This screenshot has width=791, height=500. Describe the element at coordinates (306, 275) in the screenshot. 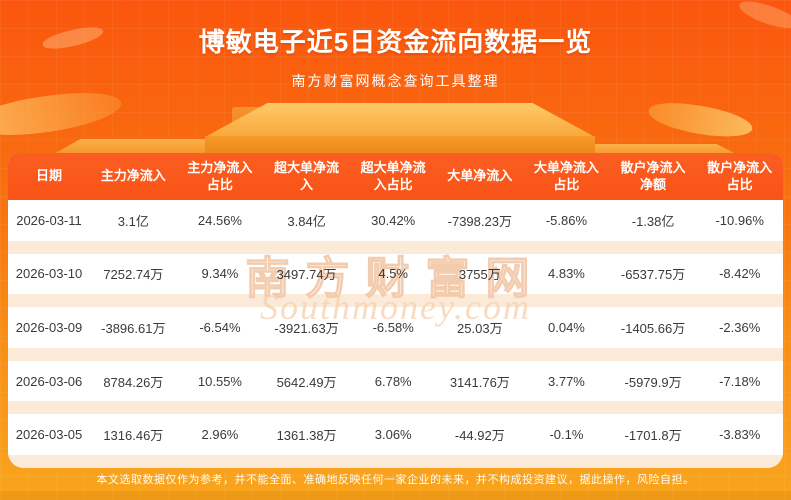

I see `value-cell: 3497.74万` at that location.